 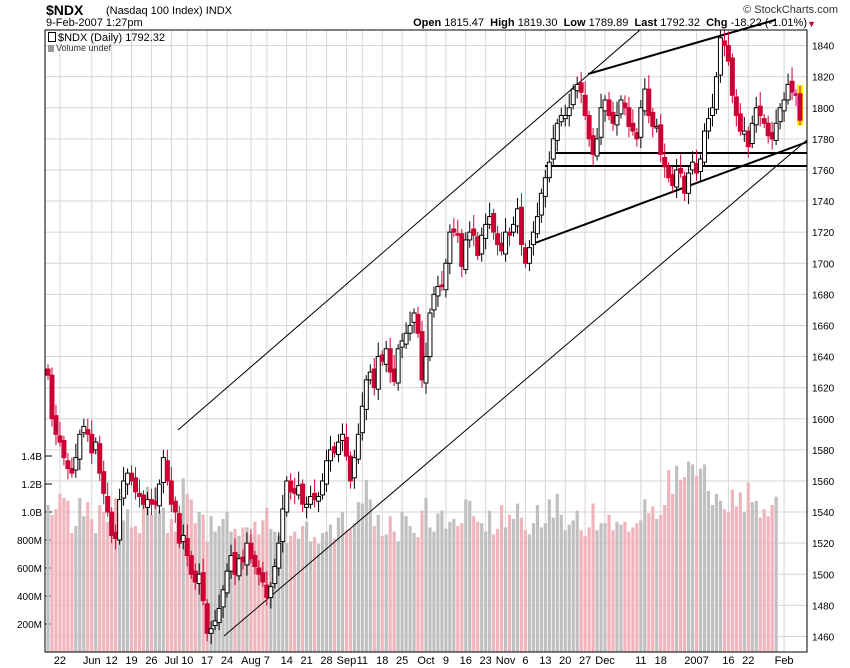 What do you see at coordinates (823, 637) in the screenshot?
I see `price-tick-label: 1460` at bounding box center [823, 637].